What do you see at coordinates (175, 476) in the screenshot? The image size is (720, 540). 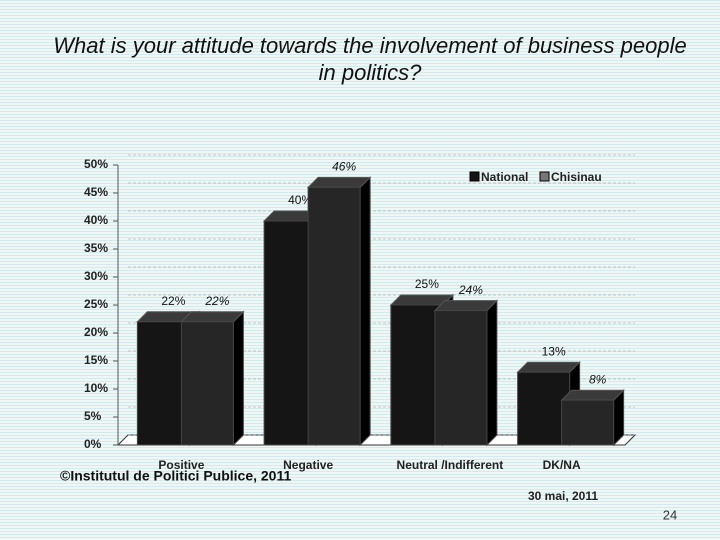 I see `source-note: ©Institutul de Politici Publice, 2011` at bounding box center [175, 476].